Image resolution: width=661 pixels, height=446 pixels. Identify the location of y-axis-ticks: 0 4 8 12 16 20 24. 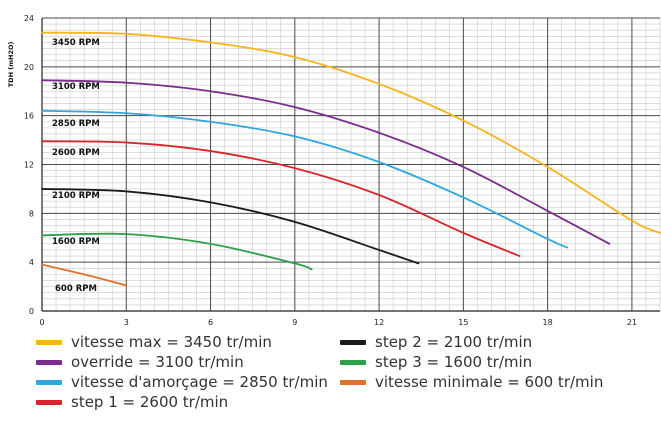
(29, 165).